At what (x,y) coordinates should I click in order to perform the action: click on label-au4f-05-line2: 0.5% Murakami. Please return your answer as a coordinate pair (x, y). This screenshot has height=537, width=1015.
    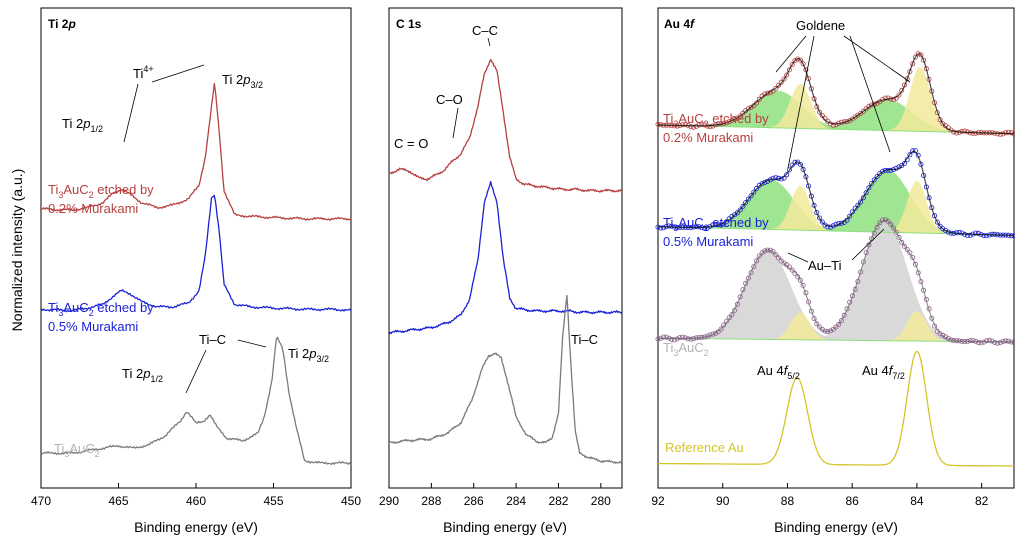
    Looking at the image, I should click on (708, 241).